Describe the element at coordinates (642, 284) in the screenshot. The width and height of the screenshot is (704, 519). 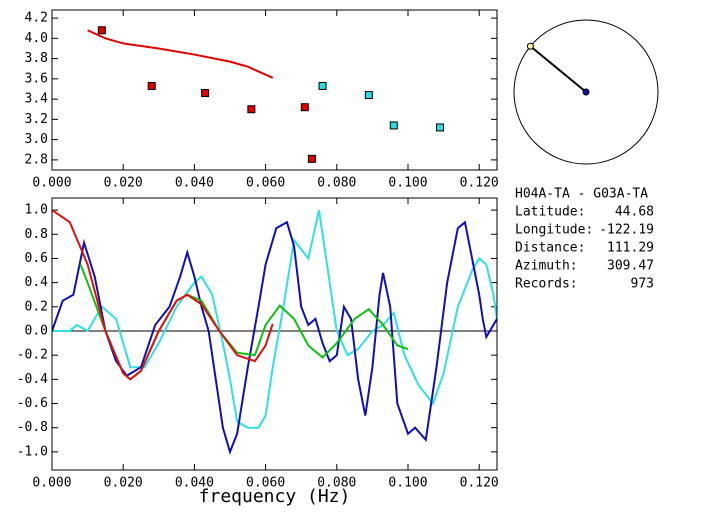
I see `info-value: 973` at that location.